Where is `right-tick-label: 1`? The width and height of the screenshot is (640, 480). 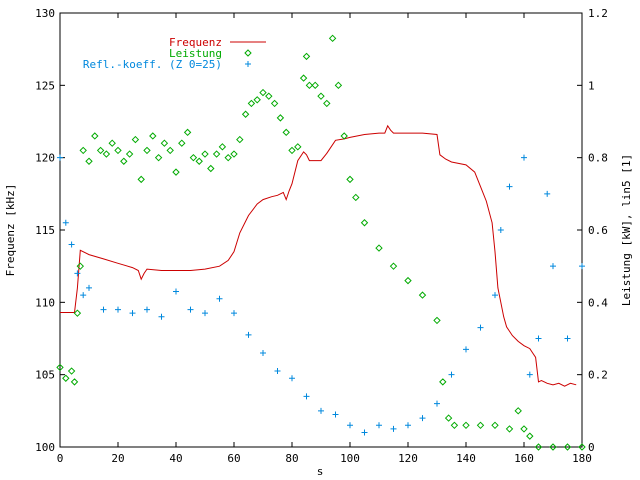
right-tick-label: 1 is located at coordinates (591, 85).